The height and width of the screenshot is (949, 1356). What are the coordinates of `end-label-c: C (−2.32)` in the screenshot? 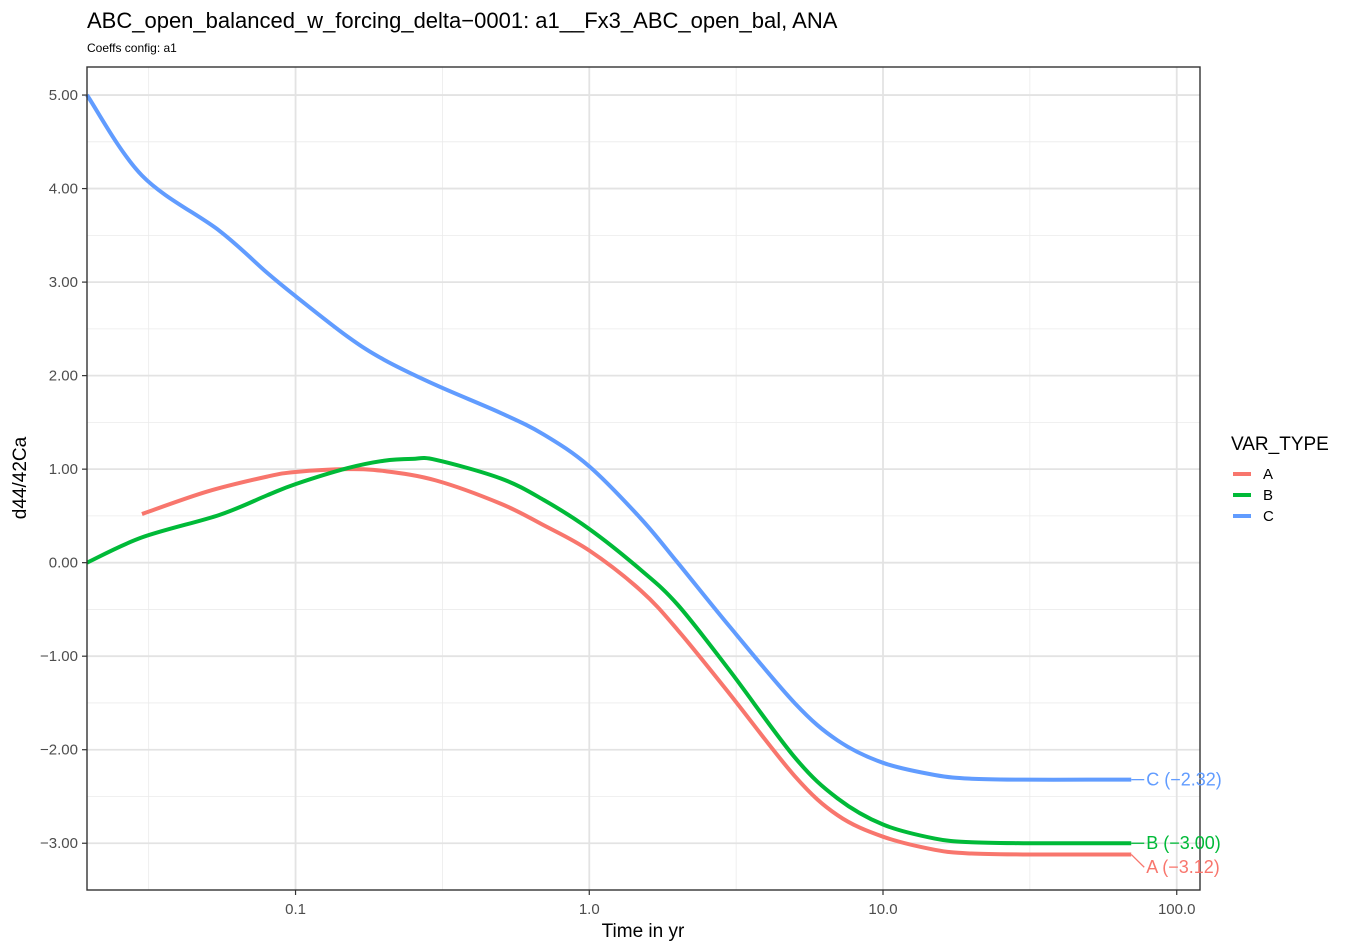 It's located at (1184, 780).